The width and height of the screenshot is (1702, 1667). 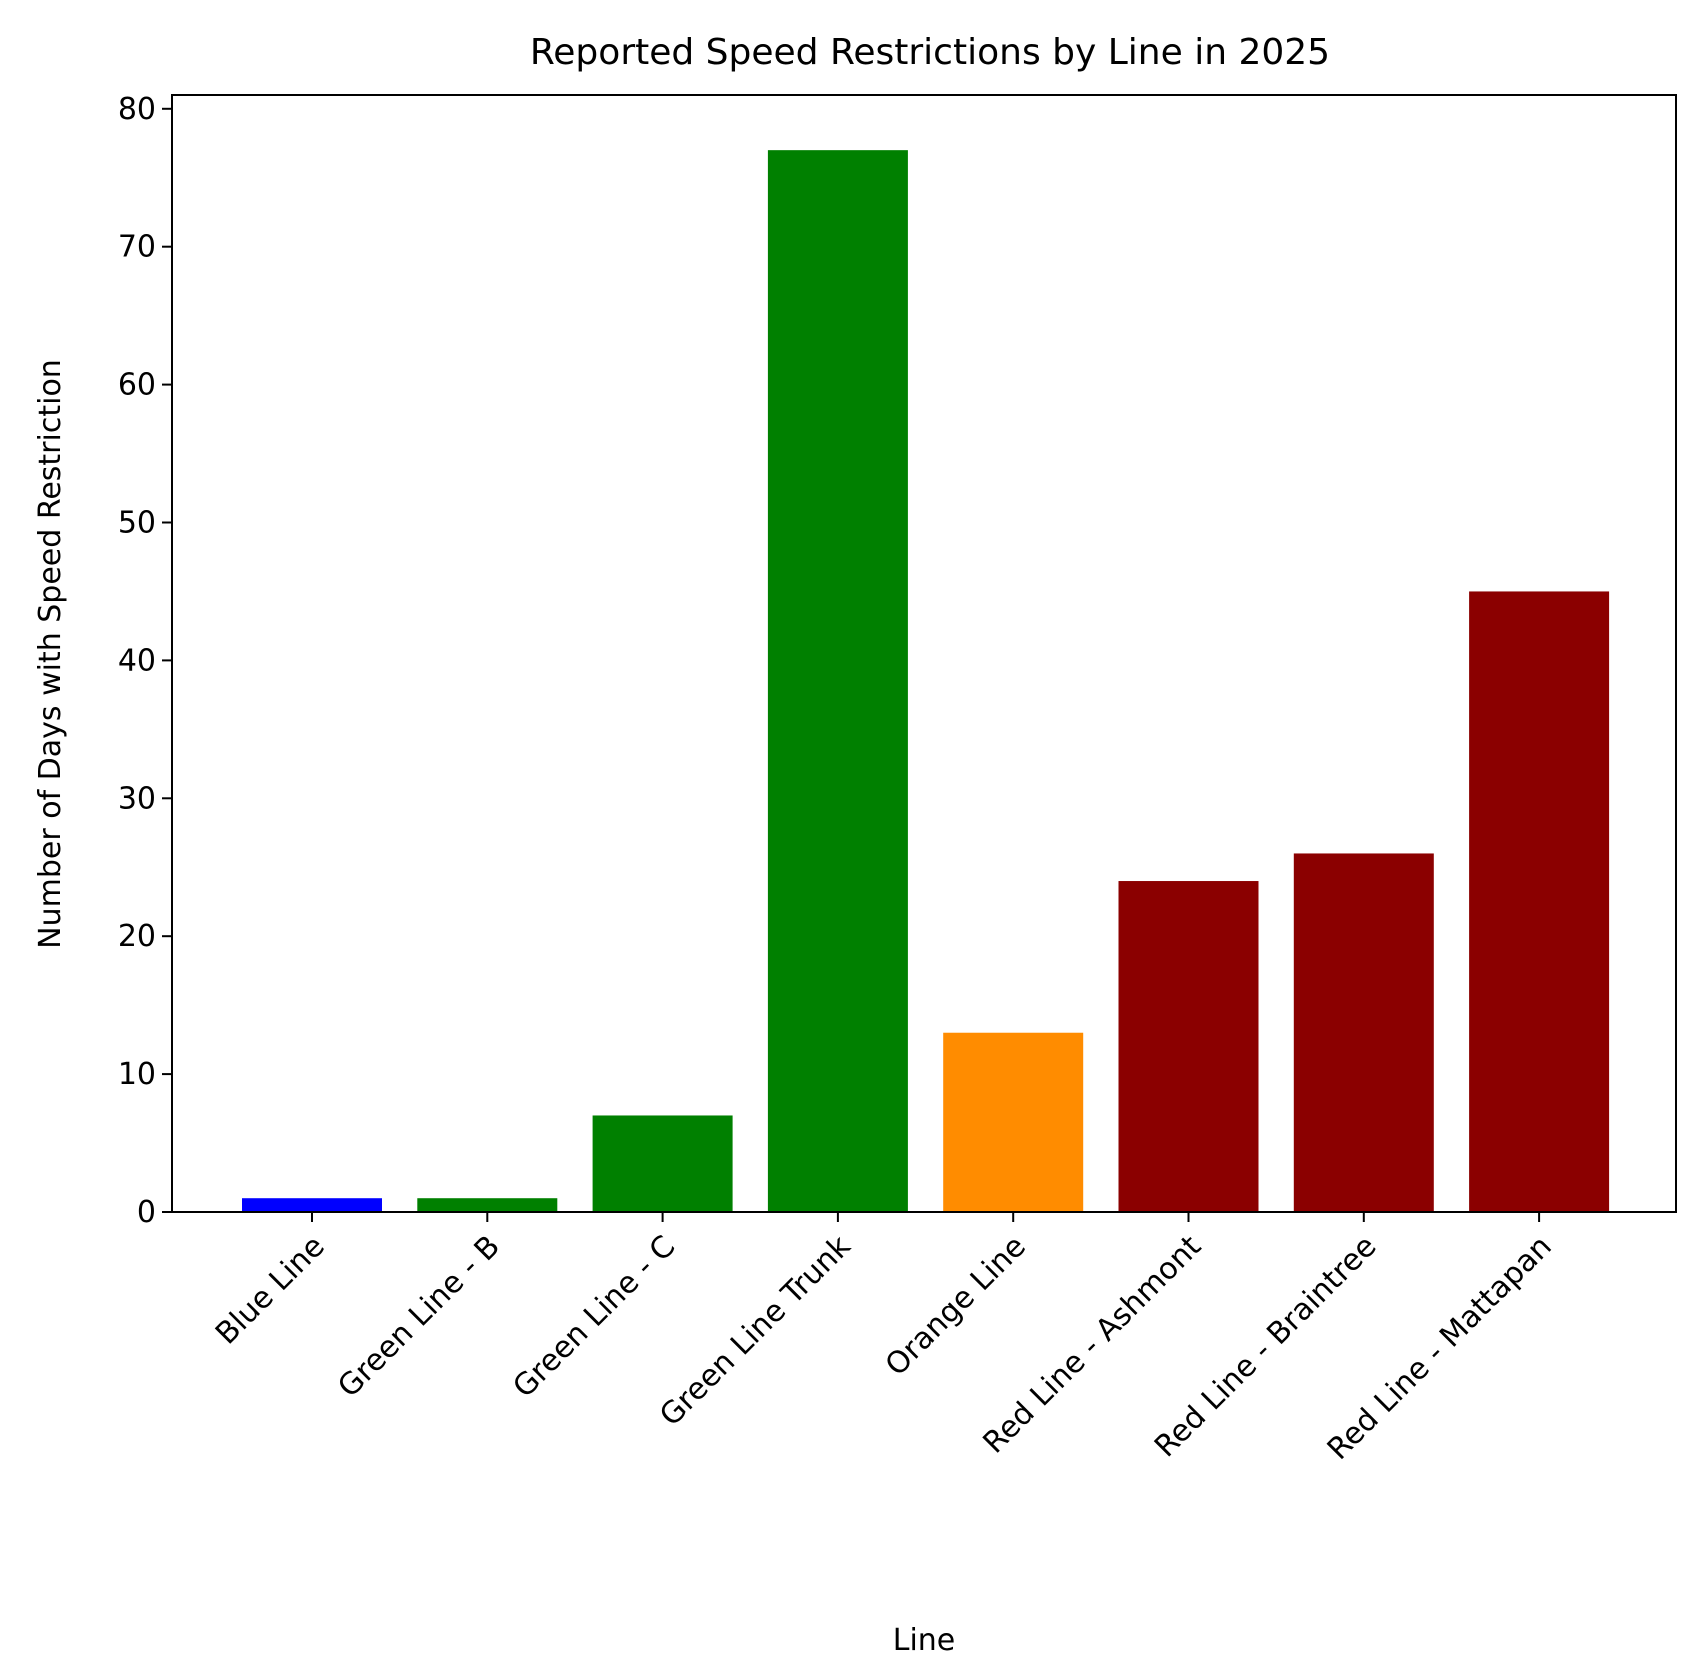 I want to click on bar-green-line-trunk, so click(x=837, y=681).